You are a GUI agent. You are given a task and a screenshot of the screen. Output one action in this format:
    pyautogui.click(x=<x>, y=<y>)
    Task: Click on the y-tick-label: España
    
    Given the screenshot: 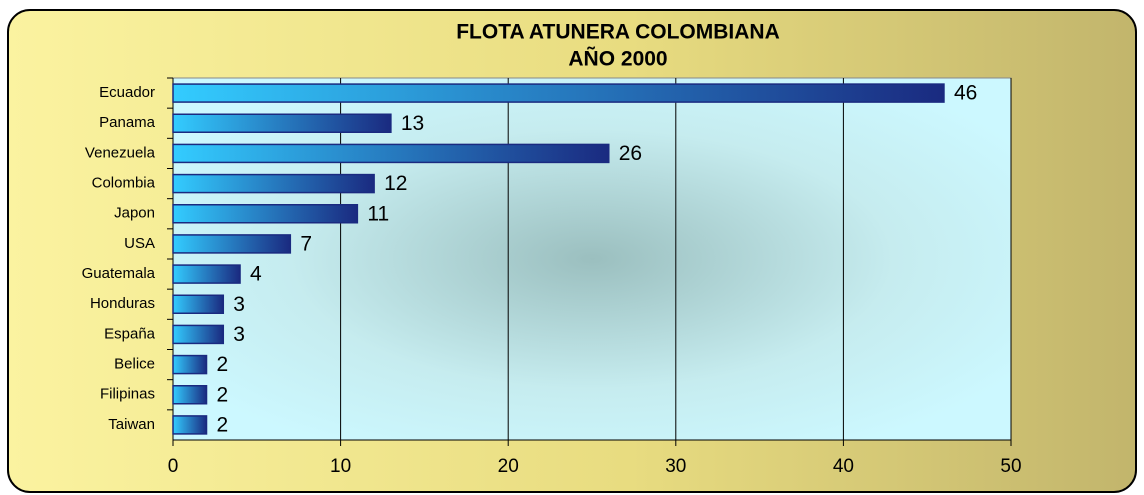 What is the action you would take?
    pyautogui.click(x=130, y=333)
    